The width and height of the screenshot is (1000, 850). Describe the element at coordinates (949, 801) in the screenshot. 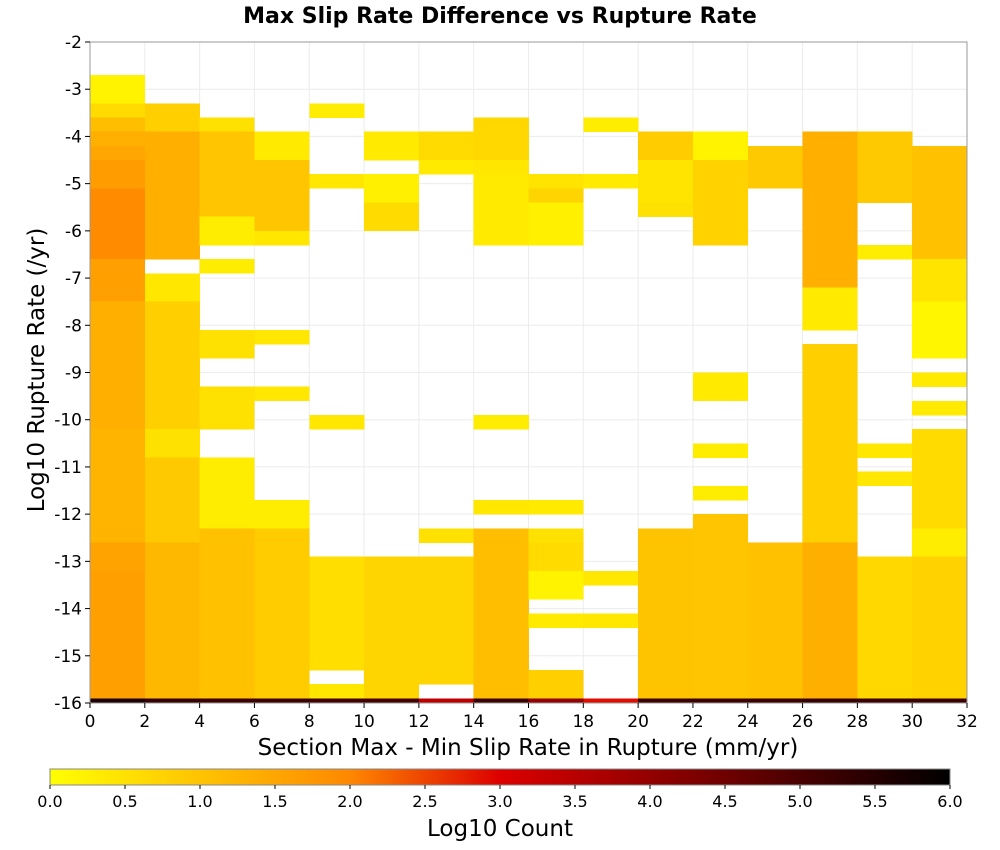

I see `colorbar-tick-label: 6.0` at that location.